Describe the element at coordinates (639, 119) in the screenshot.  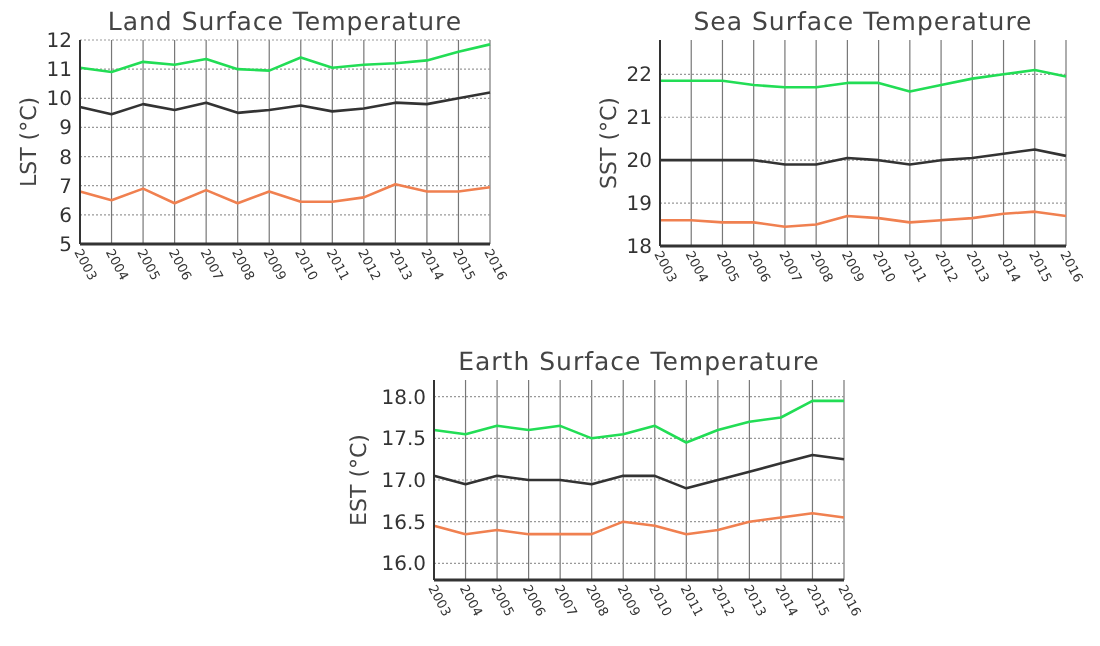
I see `y-tick-label: 21` at that location.